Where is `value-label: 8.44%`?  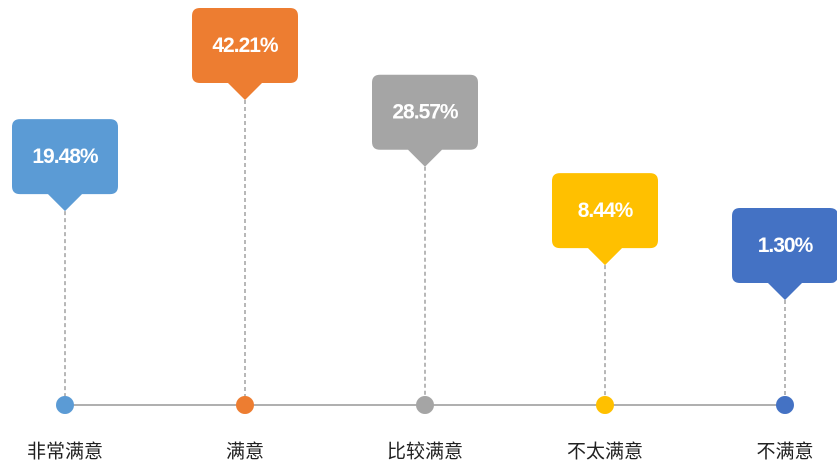 value-label: 8.44% is located at coordinates (606, 210).